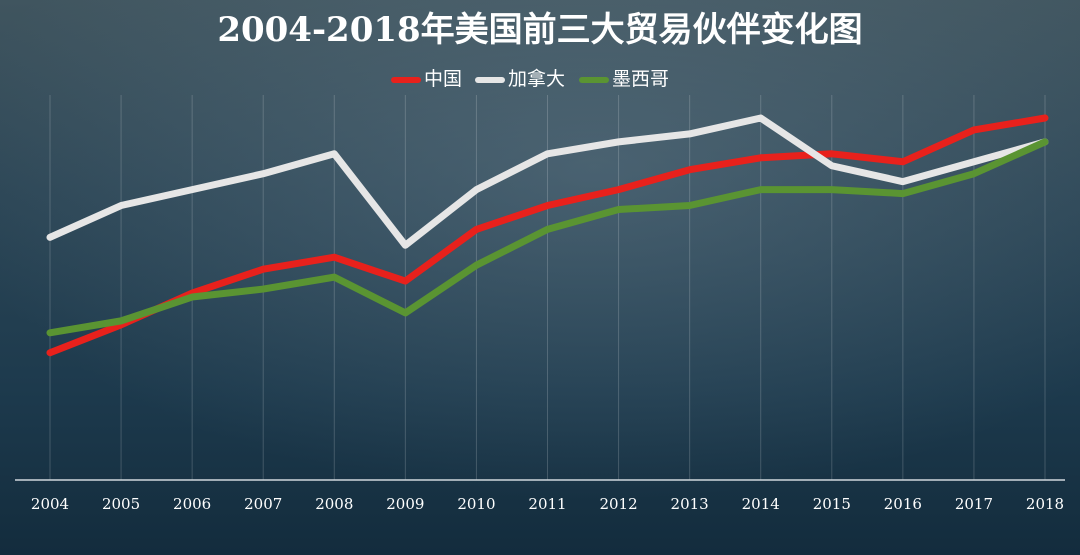 This screenshot has width=1080, height=555. What do you see at coordinates (443, 79) in the screenshot?
I see `legend-label: 中国` at bounding box center [443, 79].